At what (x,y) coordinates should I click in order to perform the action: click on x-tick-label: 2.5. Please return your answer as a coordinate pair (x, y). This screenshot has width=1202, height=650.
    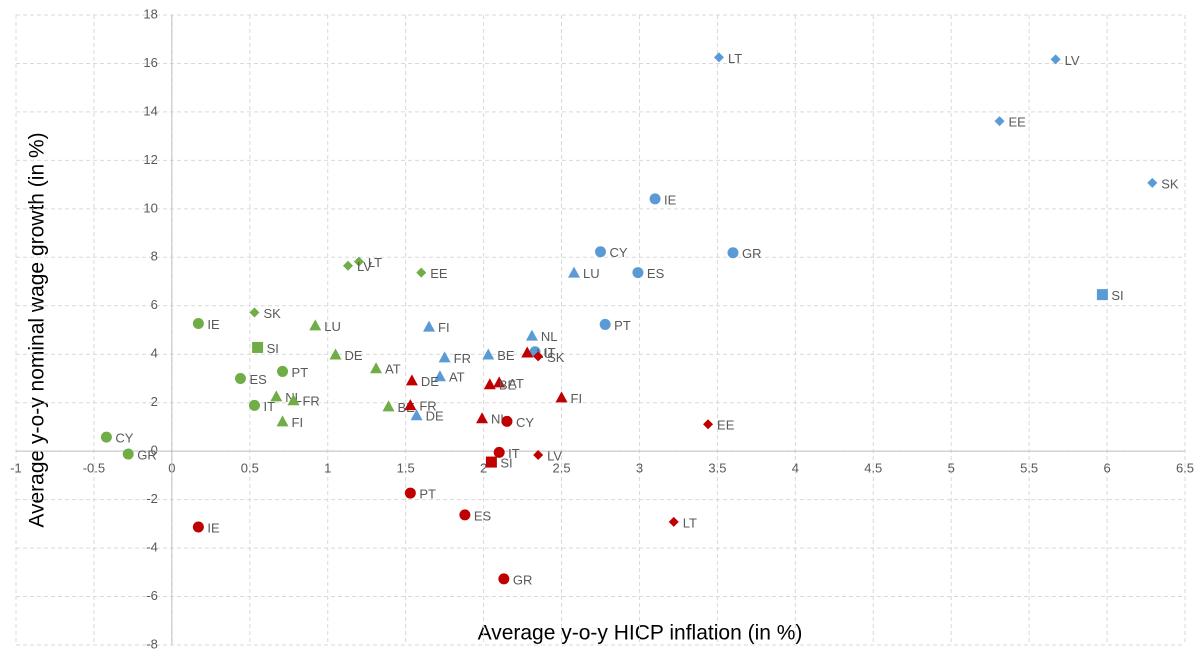
    Looking at the image, I should click on (561, 468).